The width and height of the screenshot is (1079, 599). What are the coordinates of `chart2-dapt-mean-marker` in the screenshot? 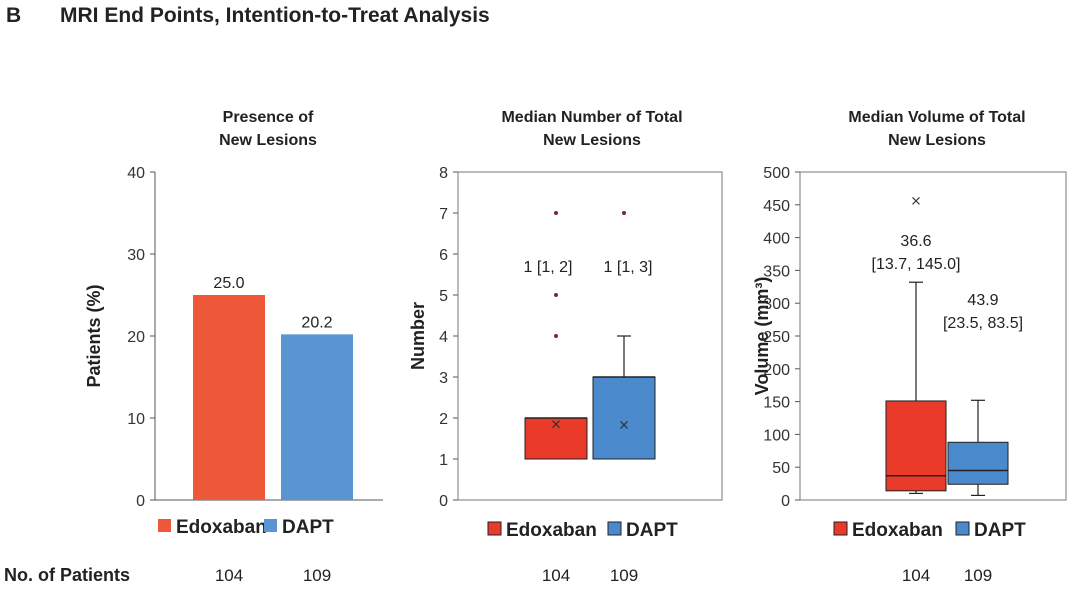 It's located at (624, 425).